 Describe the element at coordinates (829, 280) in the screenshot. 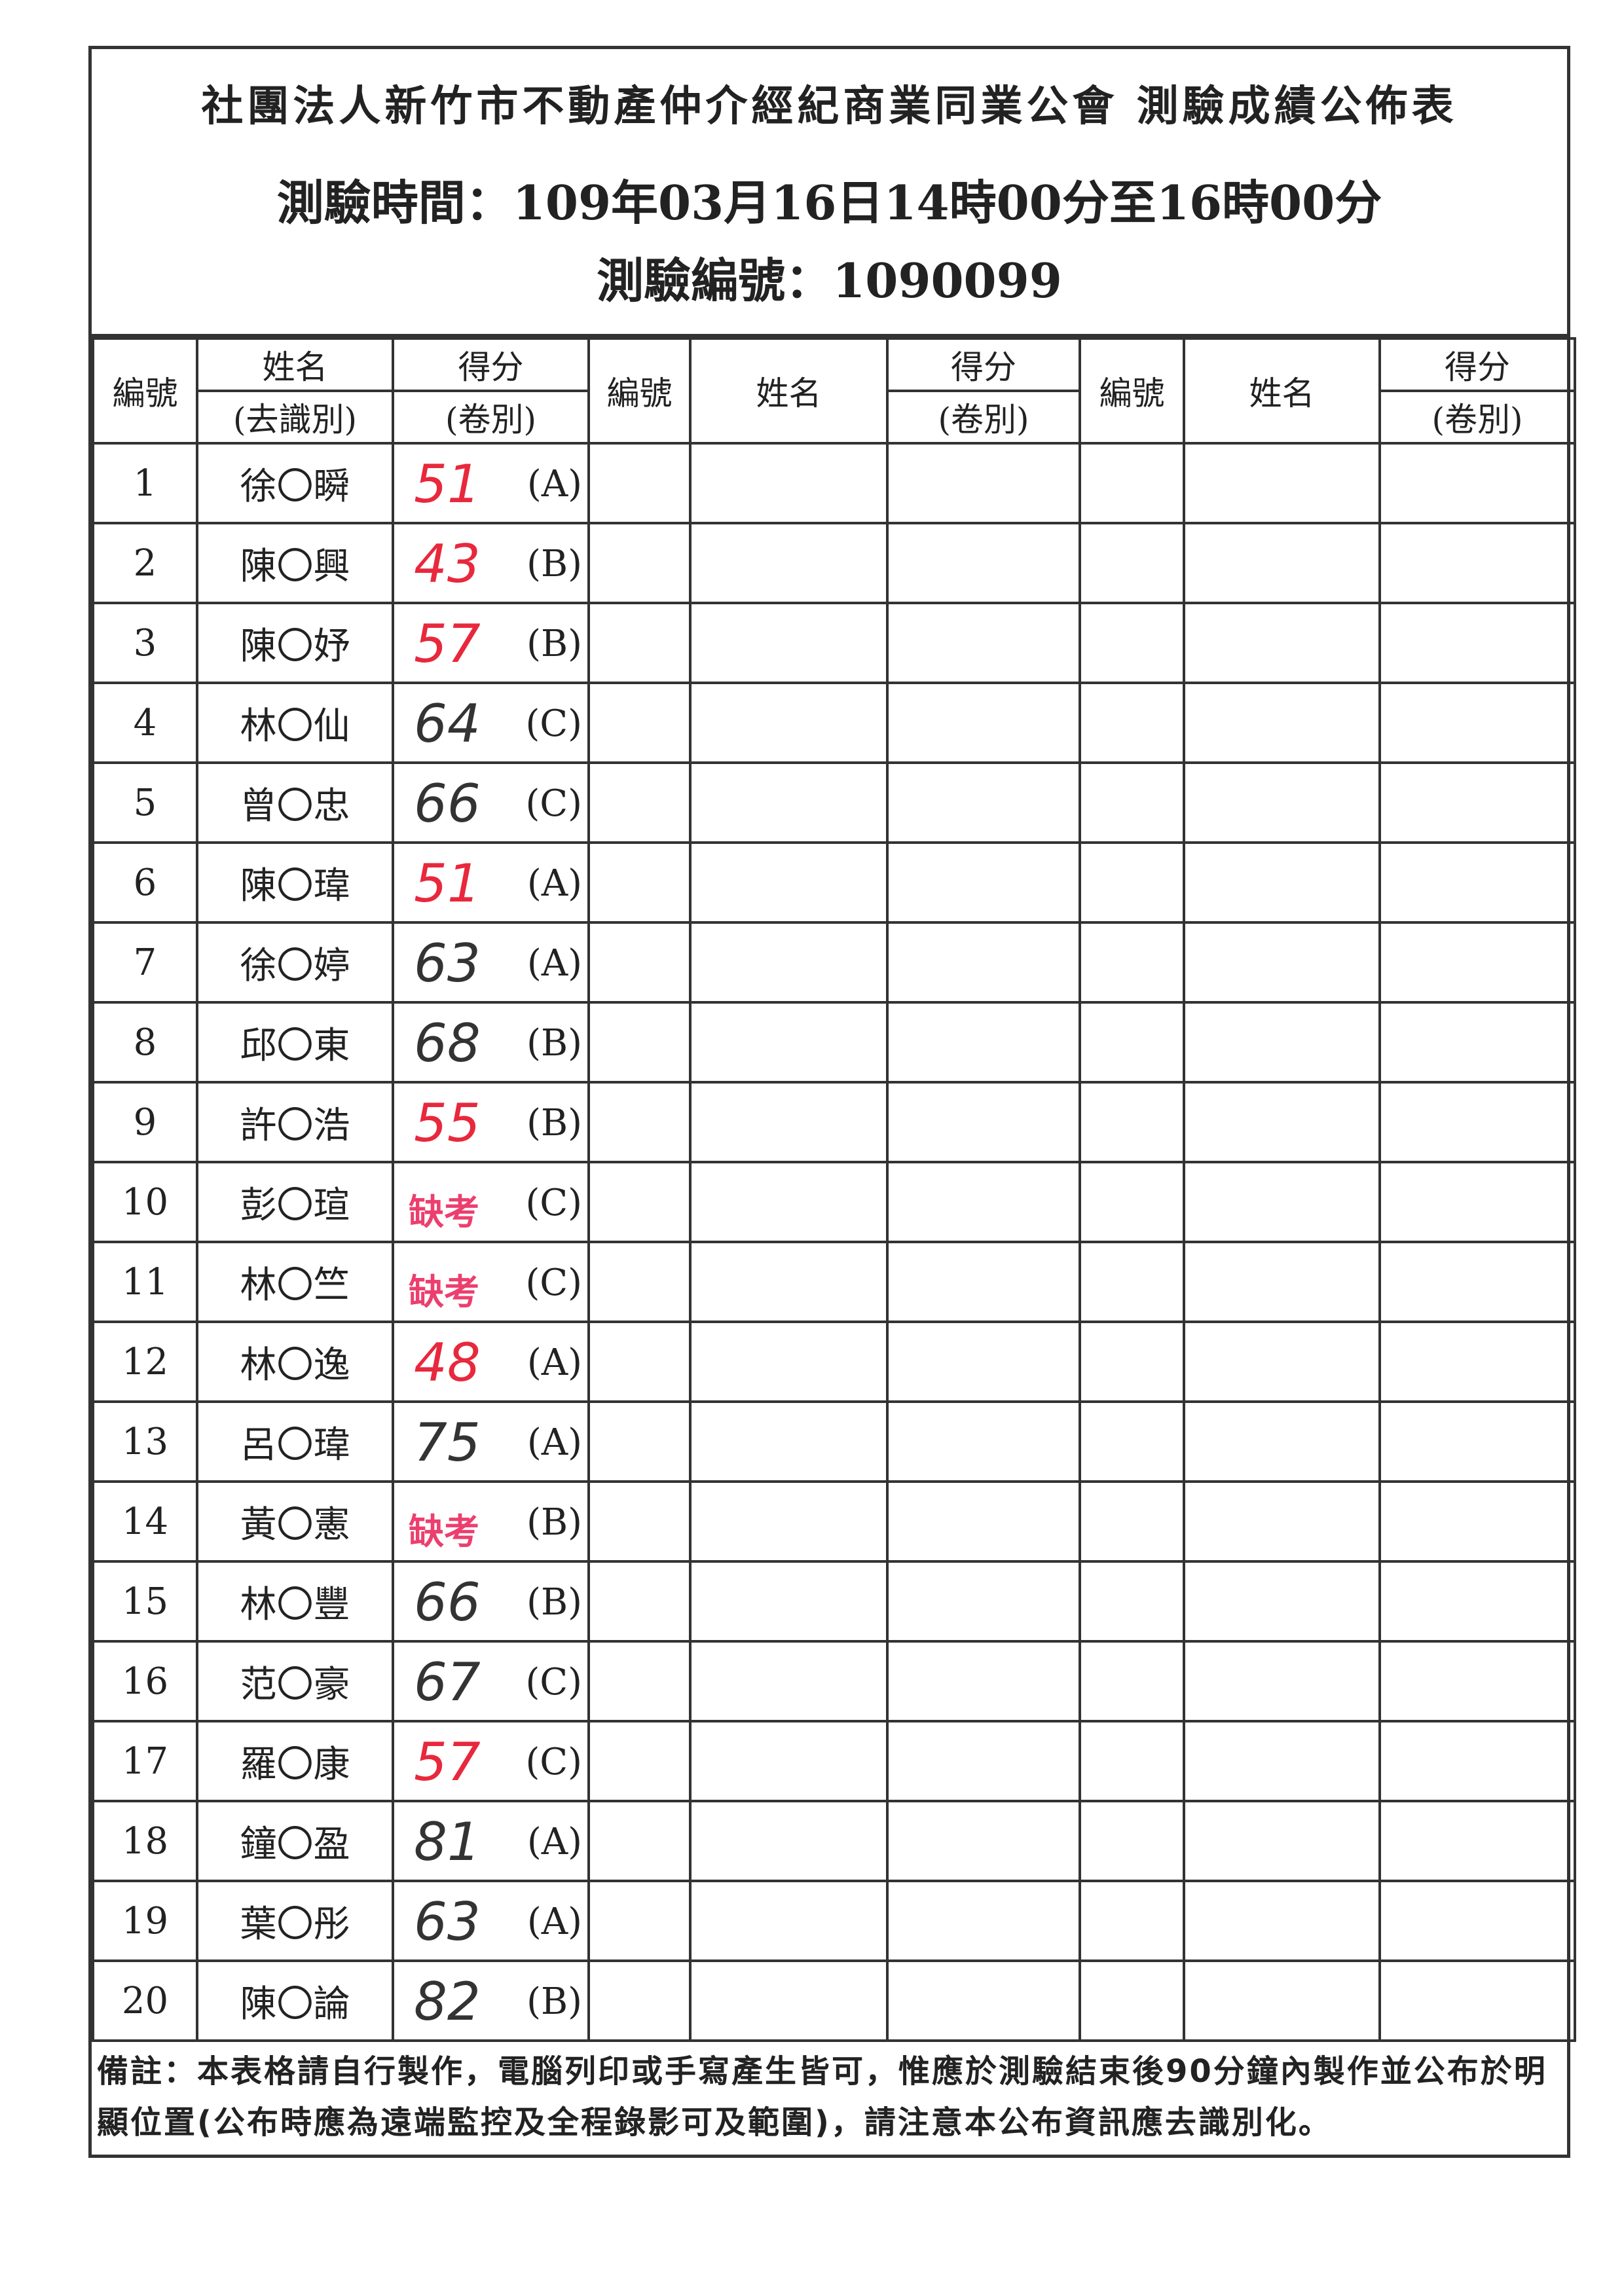

I see `exam-code: 測驗編號：1090099` at that location.